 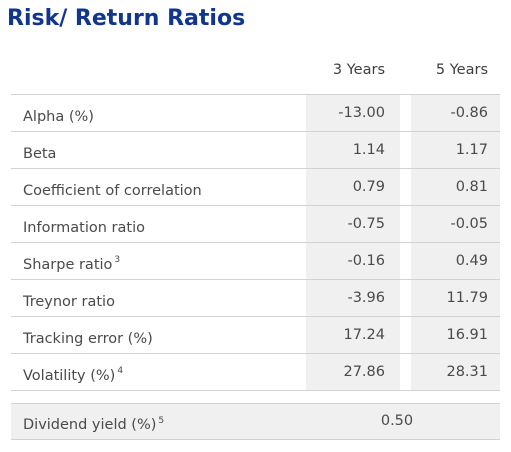 I want to click on table-row-information-ratio: Information ratio -0.75 -0.05, so click(x=255, y=223).